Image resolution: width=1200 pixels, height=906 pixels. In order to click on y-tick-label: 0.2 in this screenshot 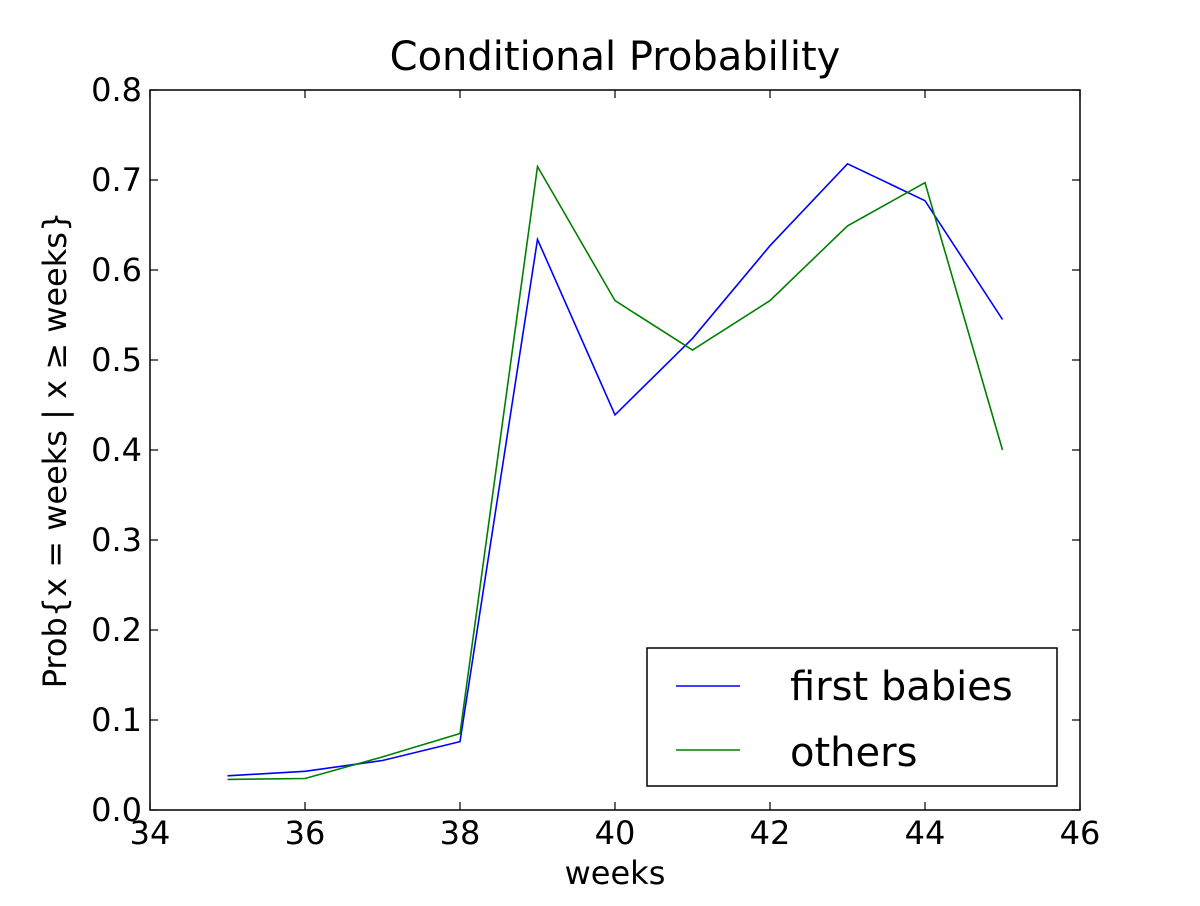, I will do `click(116, 630)`.